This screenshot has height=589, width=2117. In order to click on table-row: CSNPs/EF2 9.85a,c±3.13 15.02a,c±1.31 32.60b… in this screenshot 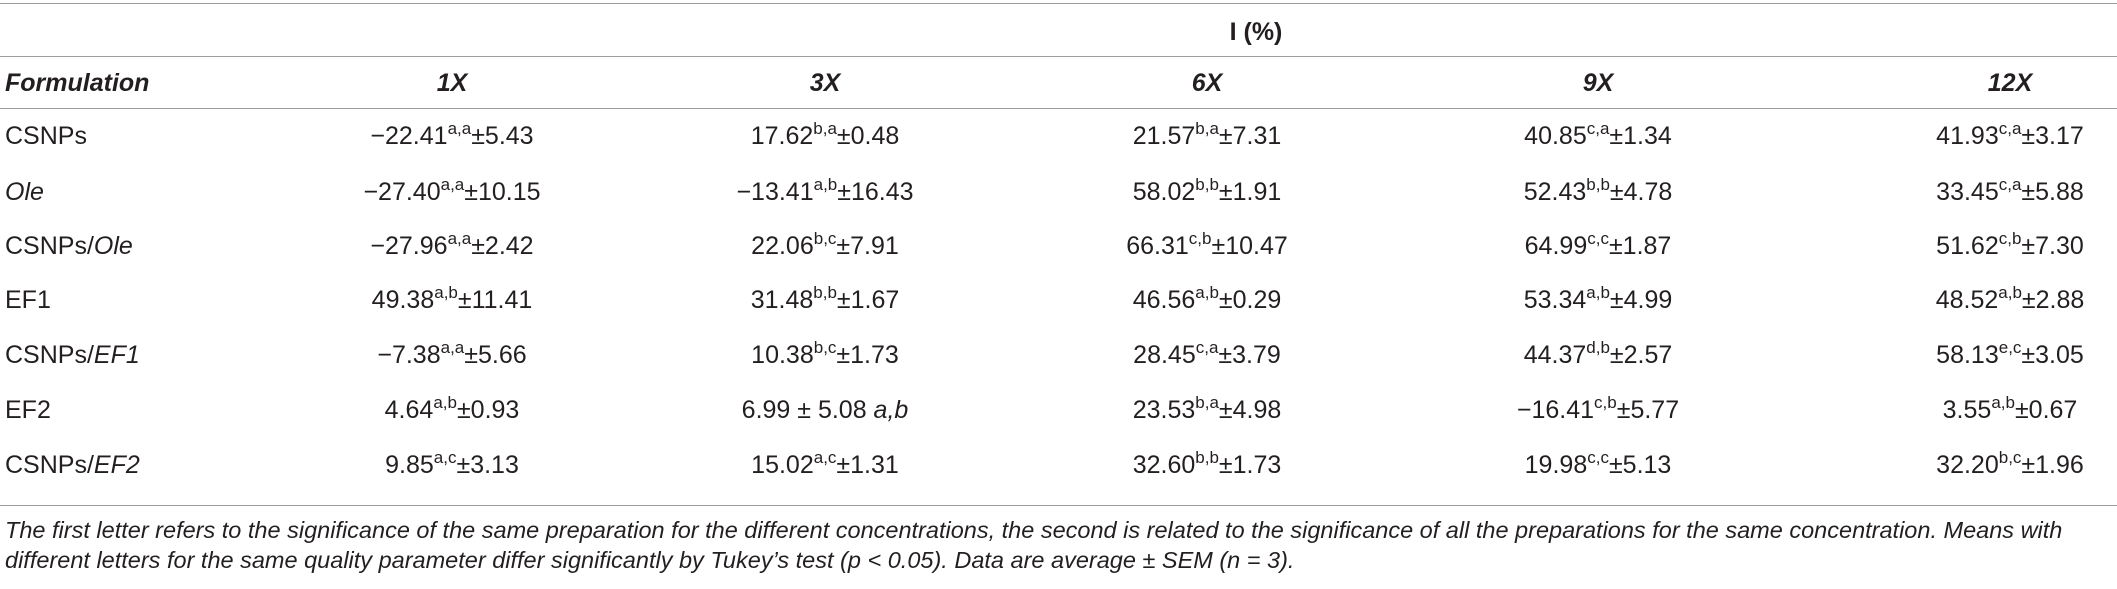, I will do `click(1058, 465)`.